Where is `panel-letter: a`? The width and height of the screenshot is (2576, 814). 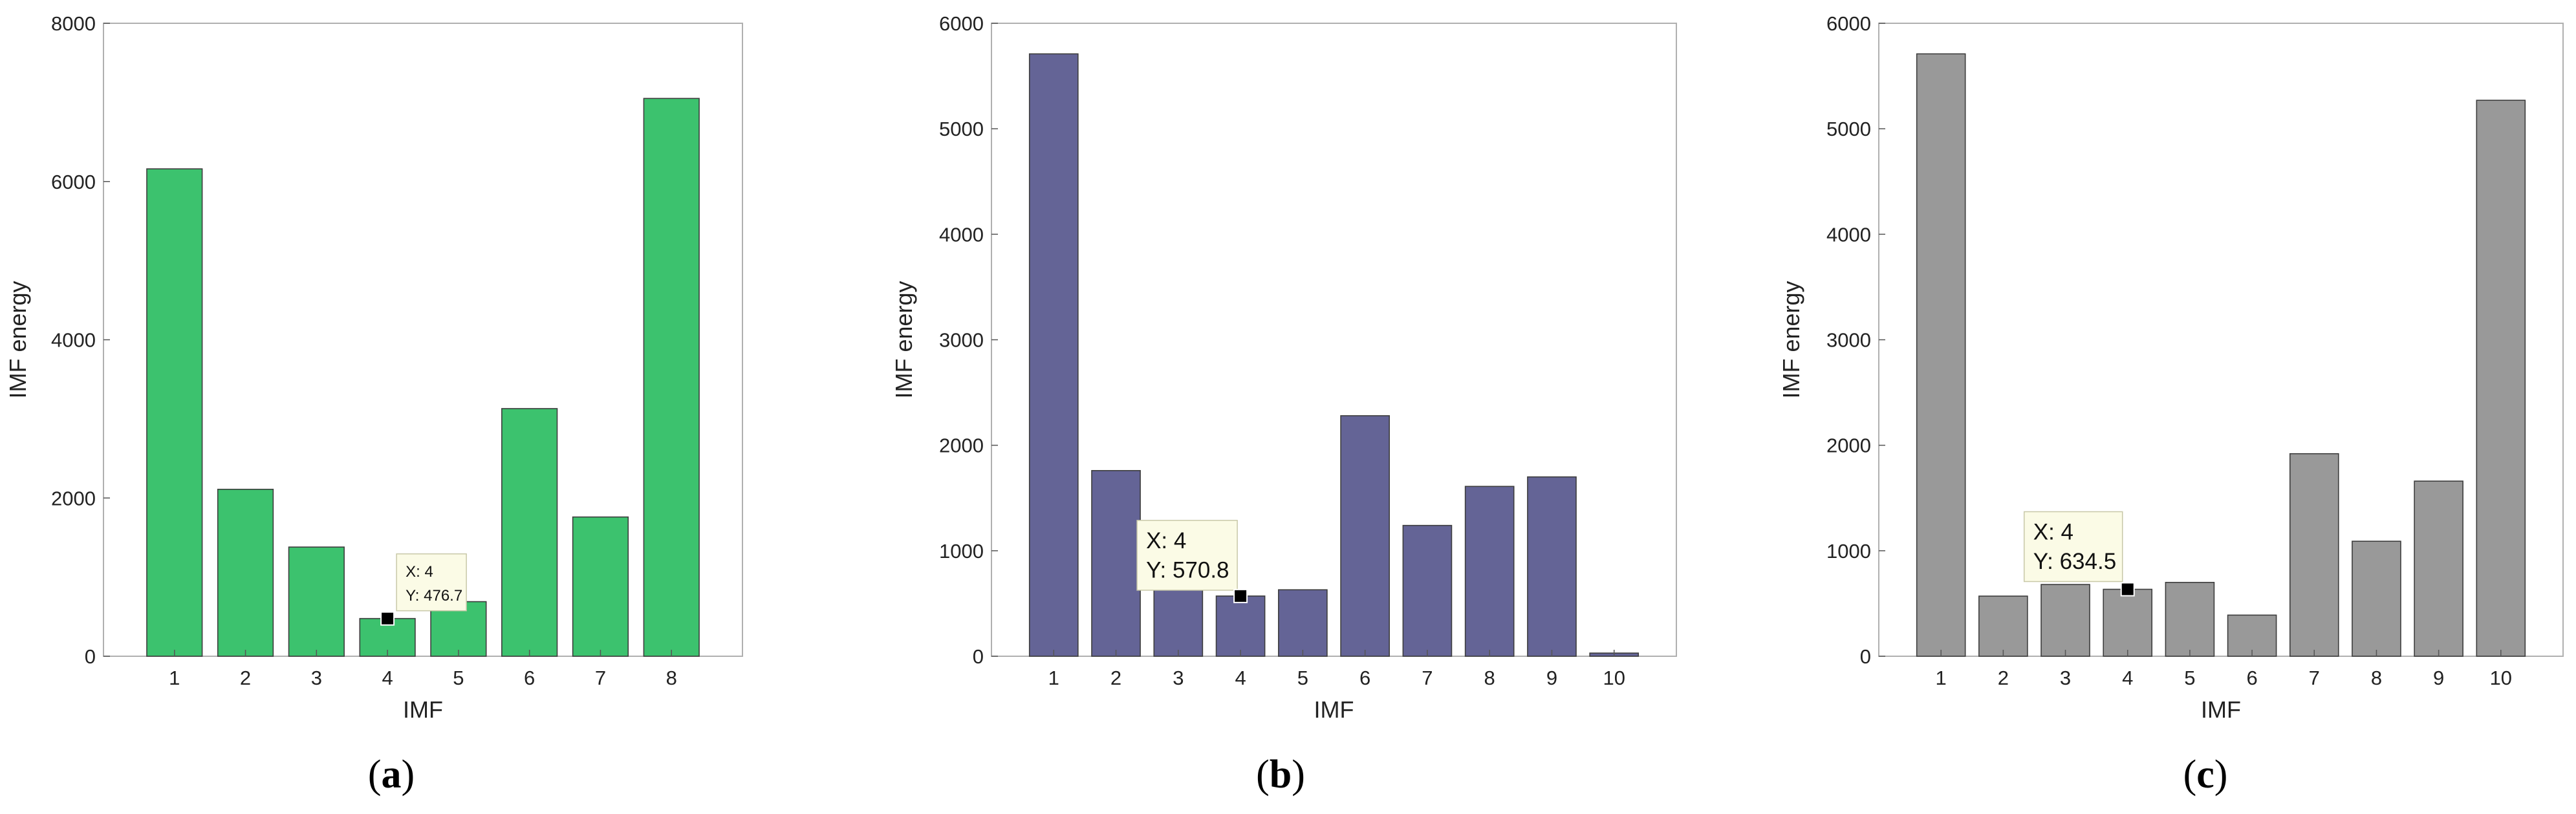
panel-letter: a is located at coordinates (392, 775).